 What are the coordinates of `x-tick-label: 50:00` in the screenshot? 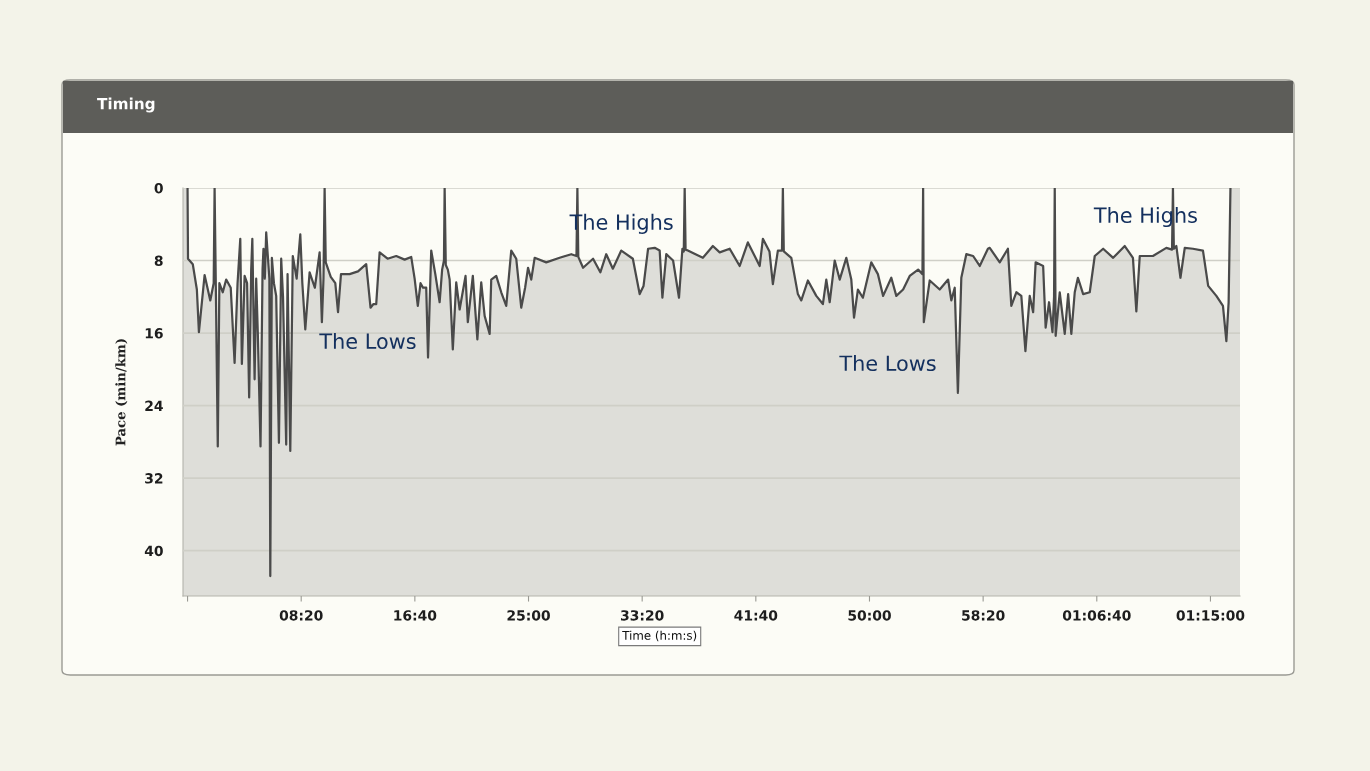 It's located at (869, 615).